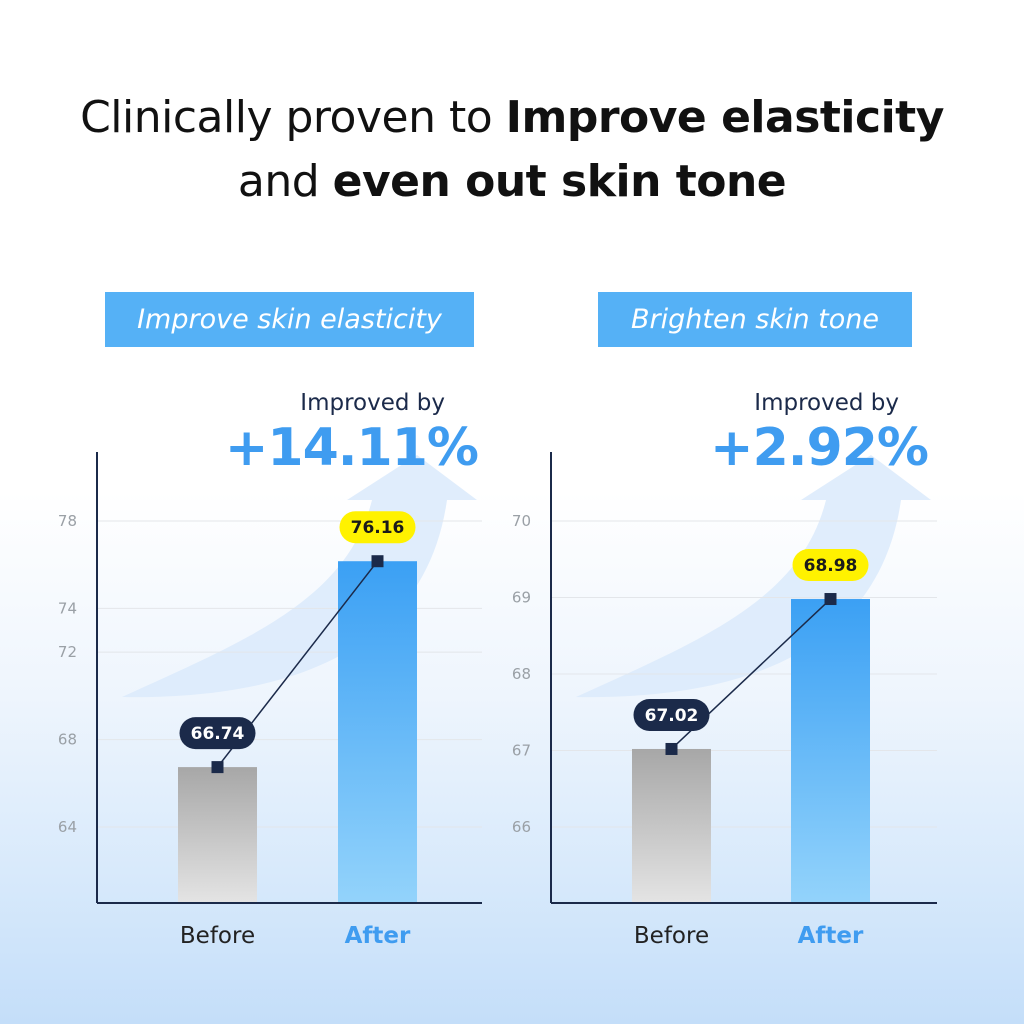  I want to click on headline-line-2: and even out skin tone, so click(512, 182).